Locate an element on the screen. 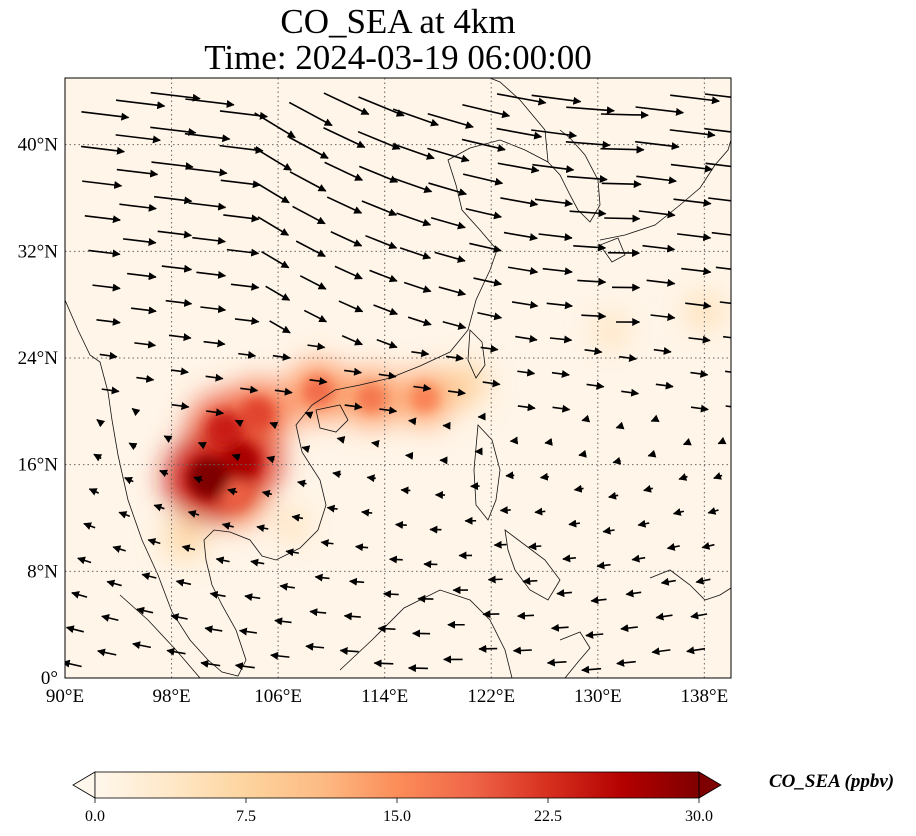  colorbar-tick-label: 7.5 is located at coordinates (246, 816).